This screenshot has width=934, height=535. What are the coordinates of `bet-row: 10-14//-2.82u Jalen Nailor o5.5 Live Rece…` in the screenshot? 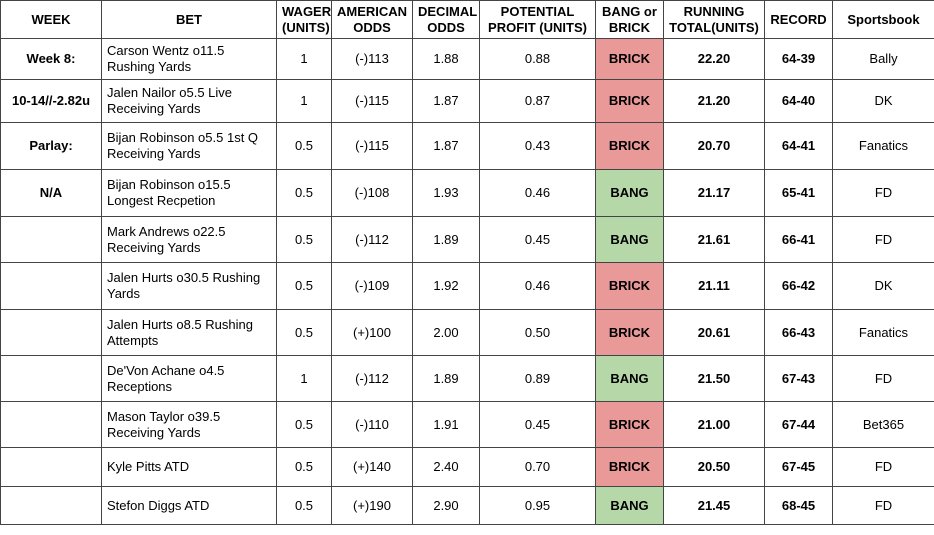 It's located at (467, 101).